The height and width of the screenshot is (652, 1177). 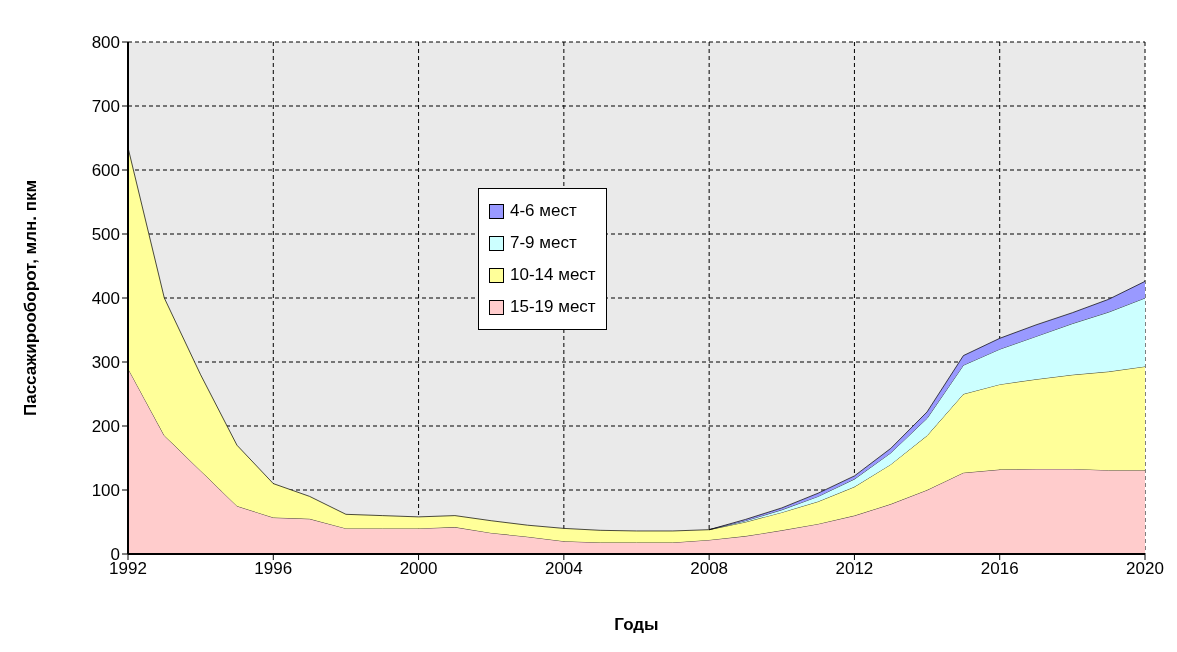 I want to click on y-axis-title: Пассажирооборот, млн. пкм, so click(x=30, y=298).